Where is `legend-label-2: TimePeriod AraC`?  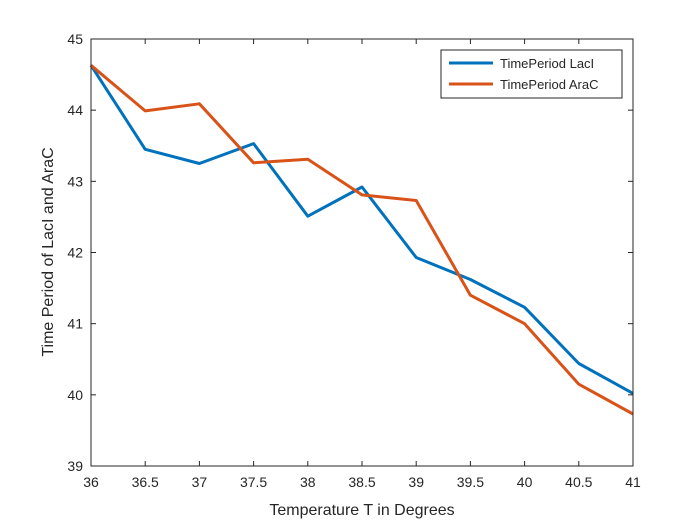 legend-label-2: TimePeriod AraC is located at coordinates (549, 84).